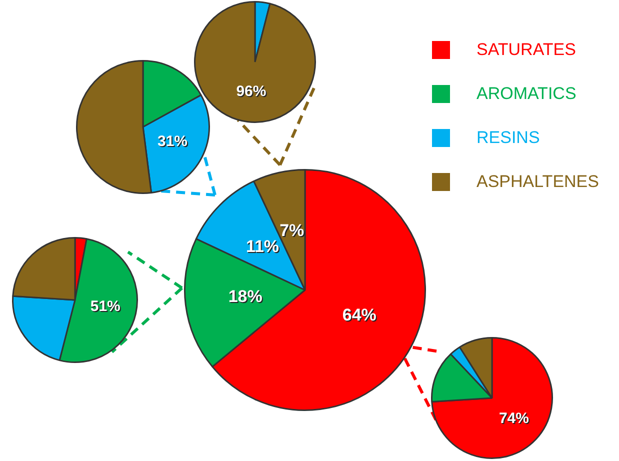 The height and width of the screenshot is (461, 619). What do you see at coordinates (263, 248) in the screenshot?
I see `data-label: 11%` at bounding box center [263, 248].